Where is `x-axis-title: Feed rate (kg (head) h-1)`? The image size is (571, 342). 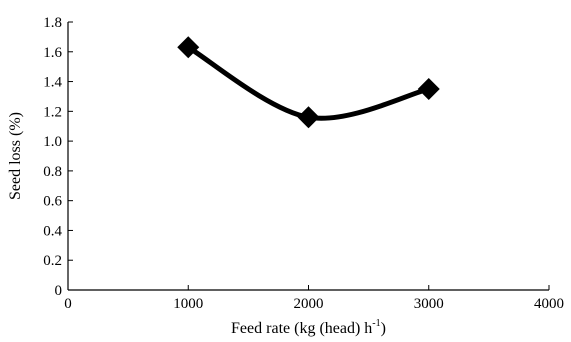
x-axis-title: Feed rate (kg (head) h-1) is located at coordinates (308, 327).